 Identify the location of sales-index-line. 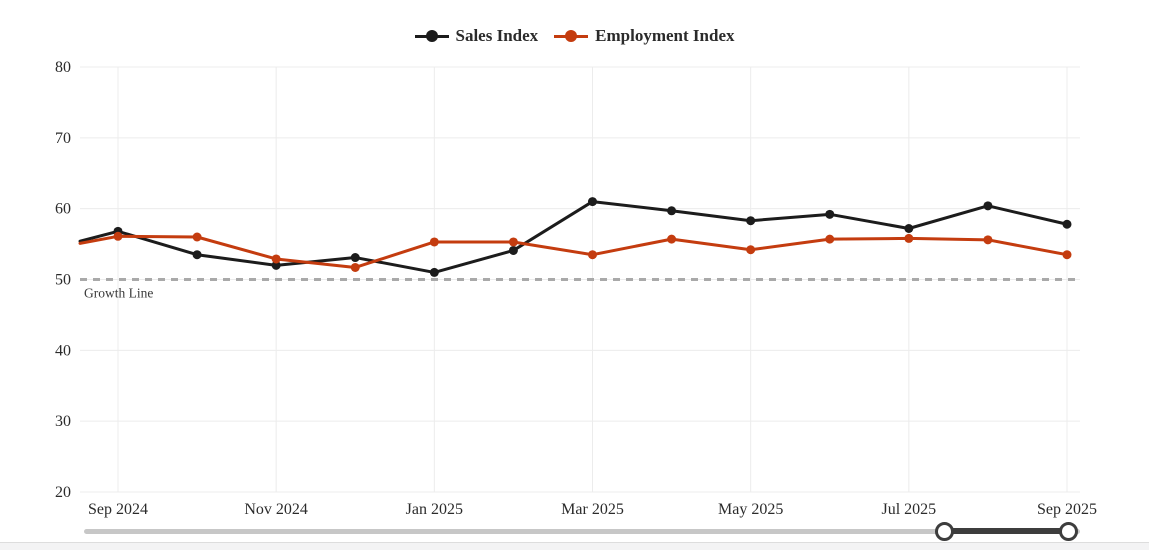
(573, 237).